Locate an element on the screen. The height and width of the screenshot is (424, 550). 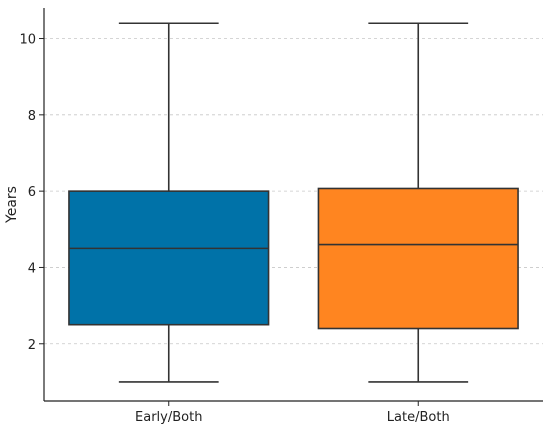
x-tick-label: Early/Both is located at coordinates (168, 417).